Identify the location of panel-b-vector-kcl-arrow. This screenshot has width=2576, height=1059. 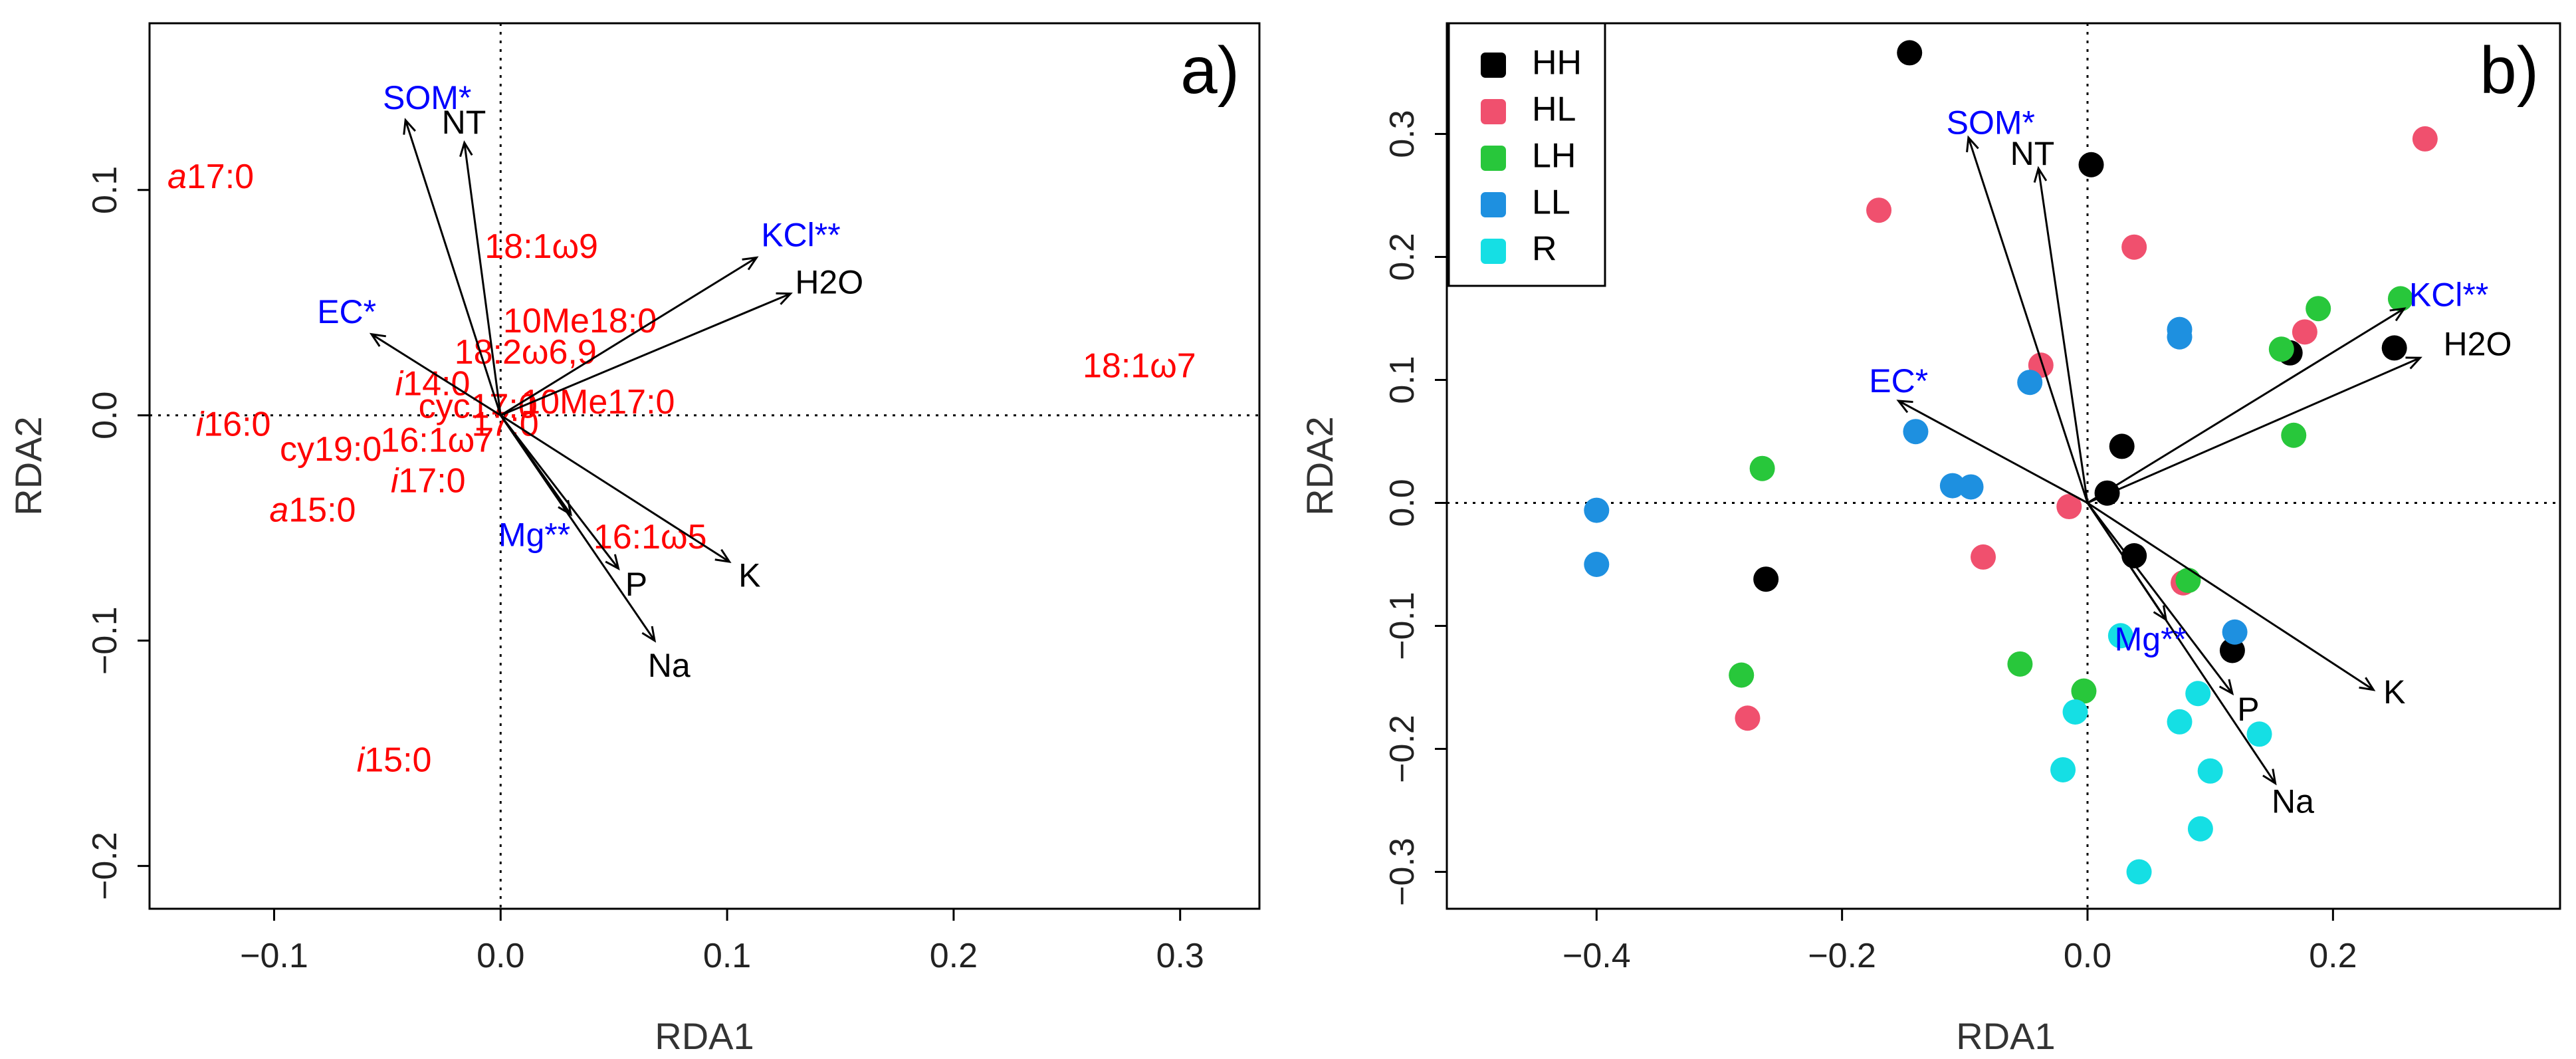
(2247, 405).